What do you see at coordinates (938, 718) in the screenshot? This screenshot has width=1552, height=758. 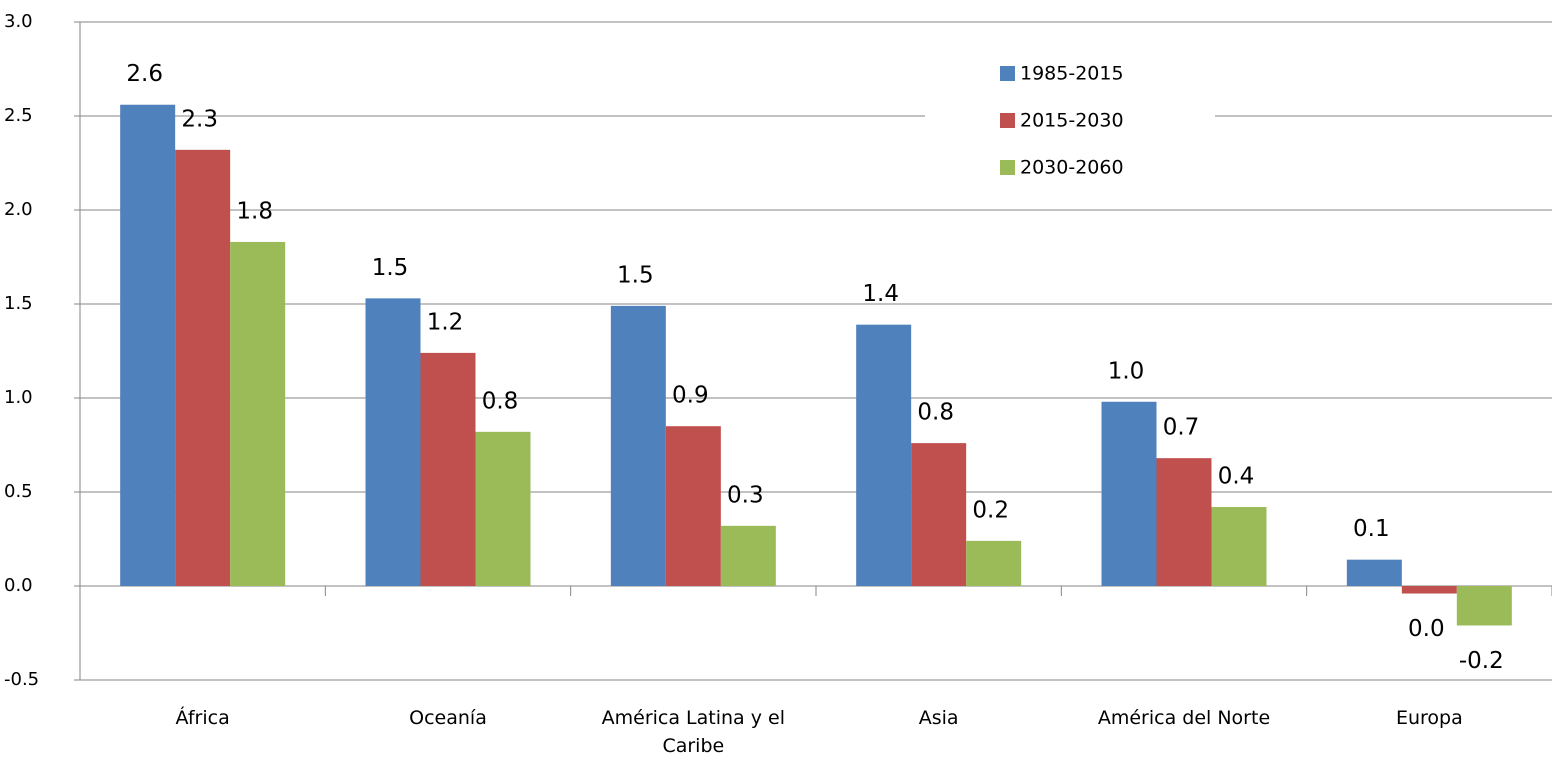 I see `x-tick-label: Asia` at bounding box center [938, 718].